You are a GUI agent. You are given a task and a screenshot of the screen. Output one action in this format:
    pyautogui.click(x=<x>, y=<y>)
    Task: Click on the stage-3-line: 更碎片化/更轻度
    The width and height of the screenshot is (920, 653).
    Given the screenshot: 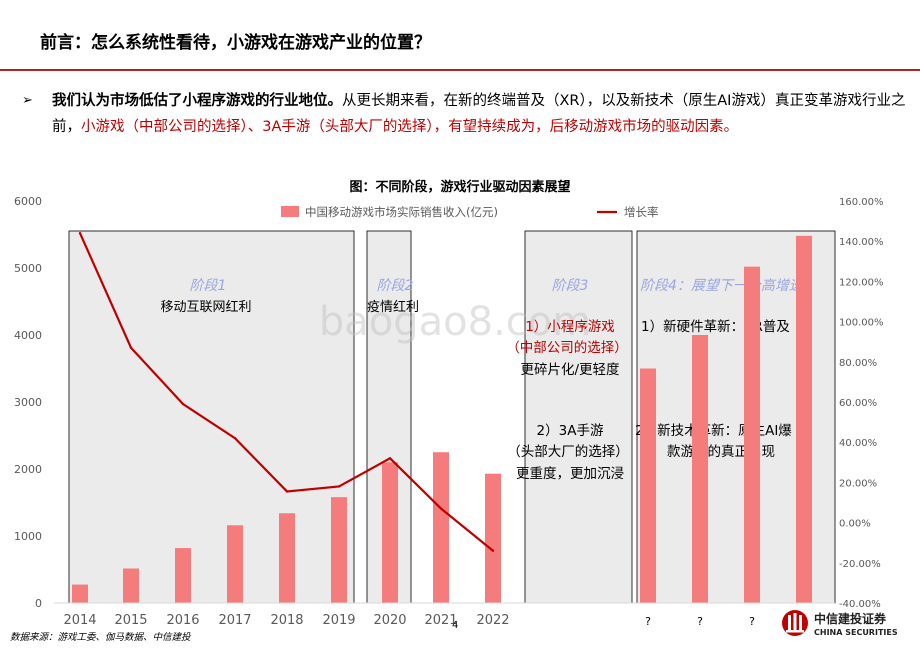 What is the action you would take?
    pyautogui.click(x=569, y=370)
    